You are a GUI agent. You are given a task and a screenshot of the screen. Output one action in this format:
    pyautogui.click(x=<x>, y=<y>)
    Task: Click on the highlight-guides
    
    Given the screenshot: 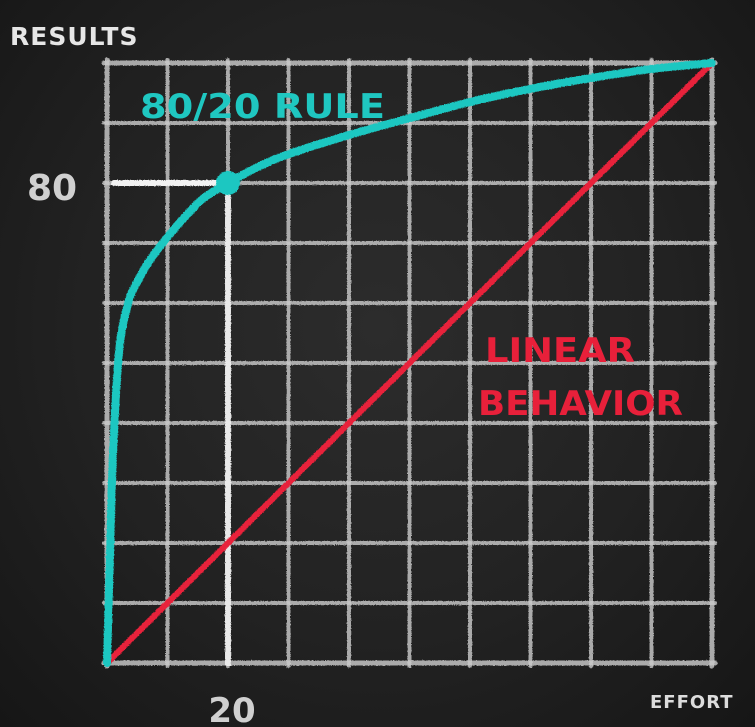 What is the action you would take?
    pyautogui.click(x=171, y=423)
    